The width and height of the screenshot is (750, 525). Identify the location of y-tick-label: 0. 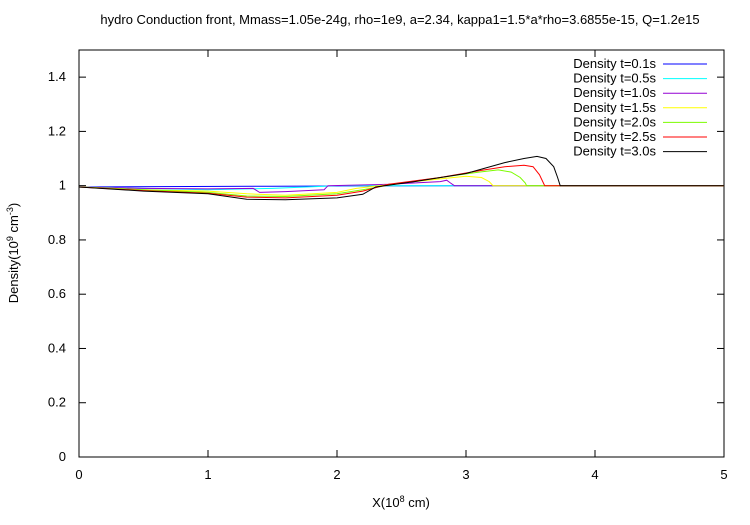
(62, 456).